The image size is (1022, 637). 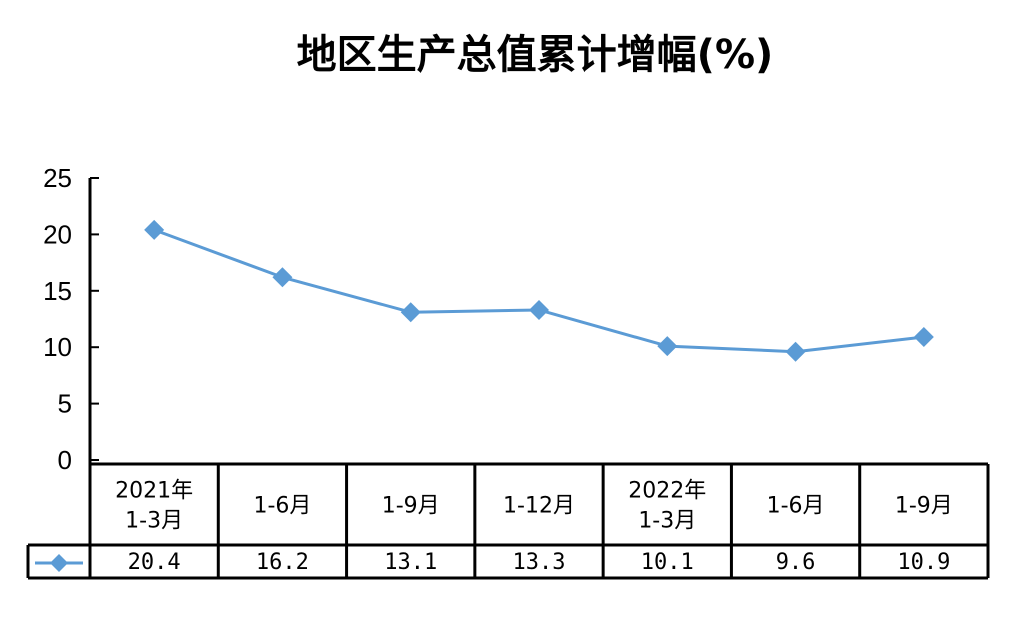 What do you see at coordinates (57, 178) in the screenshot?
I see `y-tick-label: 25` at bounding box center [57, 178].